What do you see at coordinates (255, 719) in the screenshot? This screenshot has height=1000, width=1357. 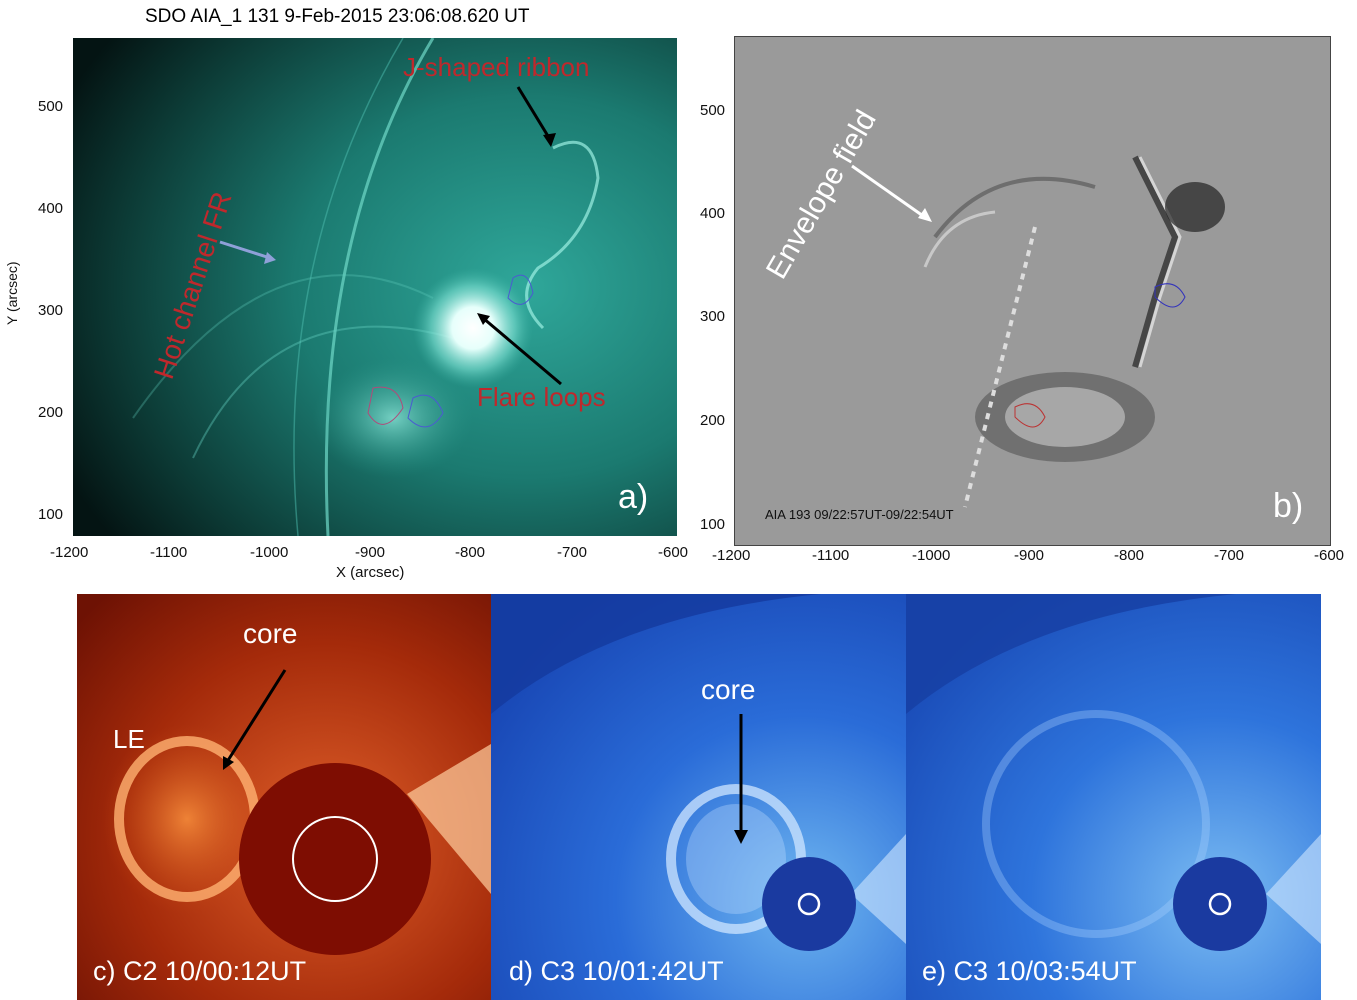 I see `c-core-arrow` at bounding box center [255, 719].